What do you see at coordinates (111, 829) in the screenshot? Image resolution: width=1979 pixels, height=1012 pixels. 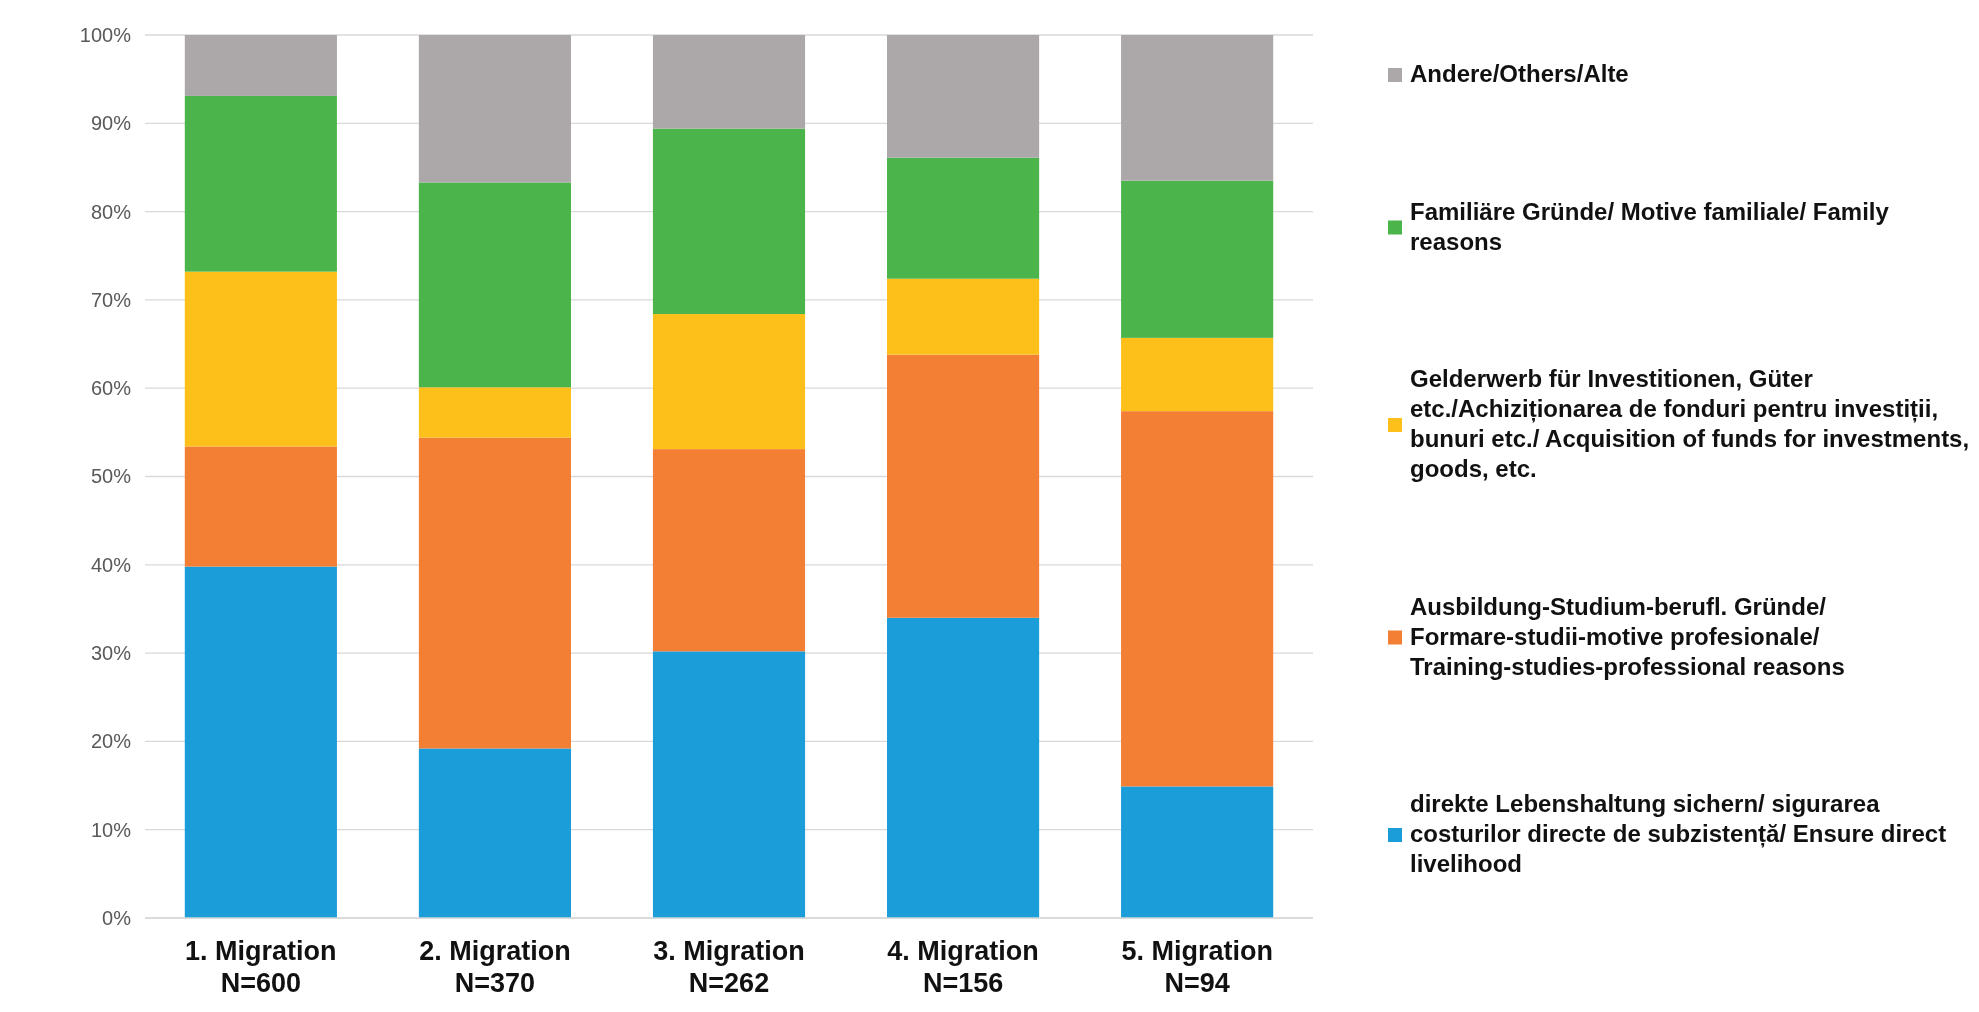 I see `y-tick-label: 10%` at bounding box center [111, 829].